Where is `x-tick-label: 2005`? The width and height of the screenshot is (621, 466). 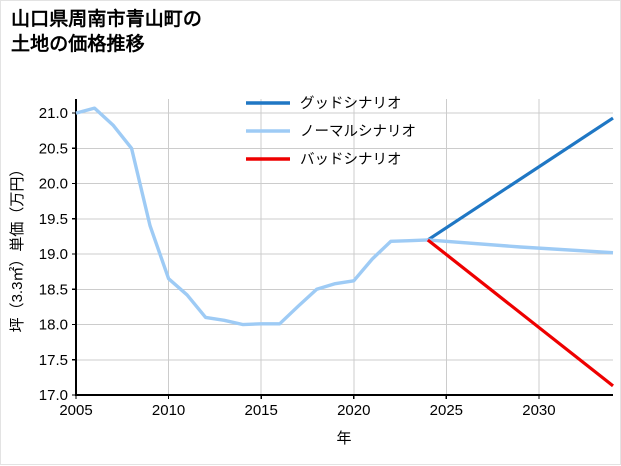
x-tick-label: 2005 is located at coordinates (75, 410).